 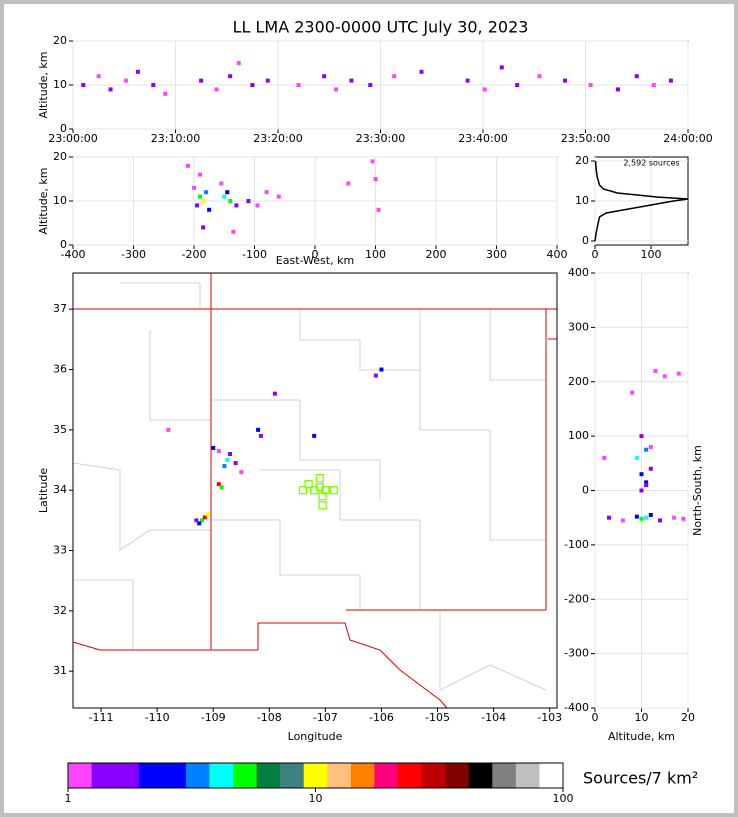 I want to click on x-tick-label: -400, so click(x=73, y=254).